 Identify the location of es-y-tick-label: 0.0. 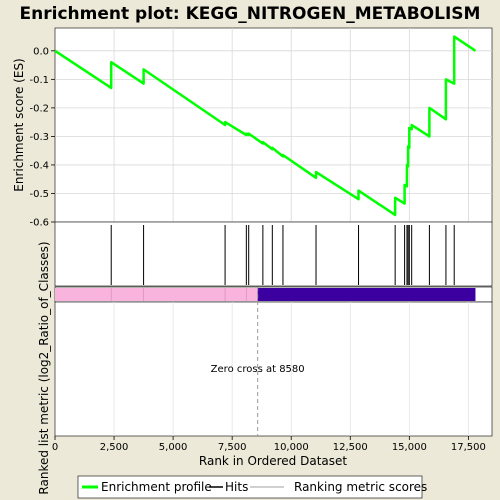
(41, 51).